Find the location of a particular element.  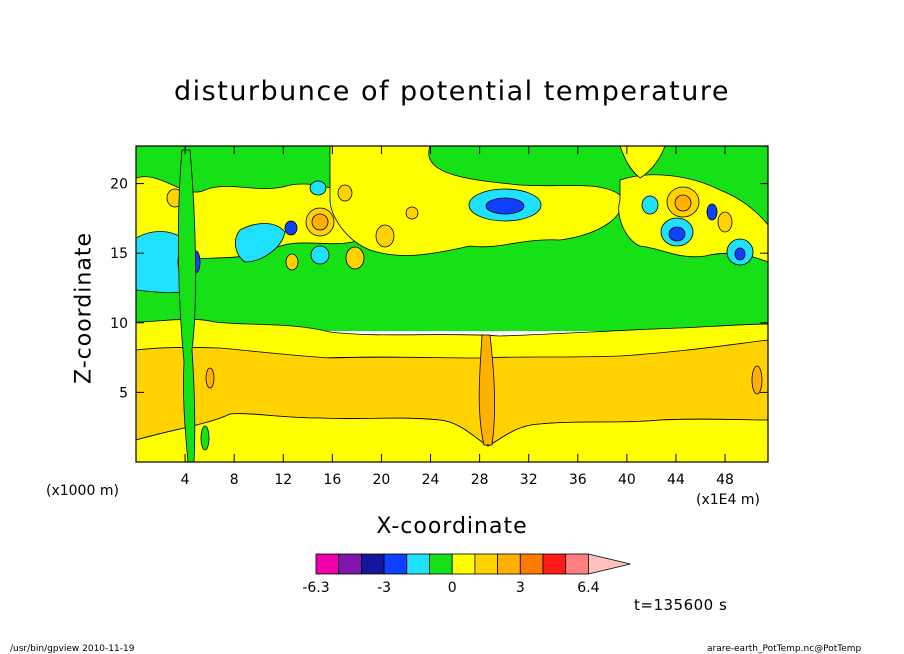

colorbar-tick-label: 0 is located at coordinates (452, 588).